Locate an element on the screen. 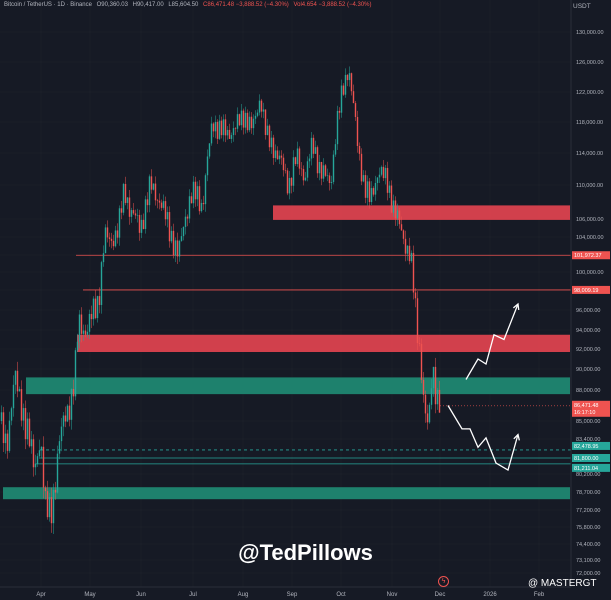  y-tick-label: 122,000.00 is located at coordinates (590, 93).